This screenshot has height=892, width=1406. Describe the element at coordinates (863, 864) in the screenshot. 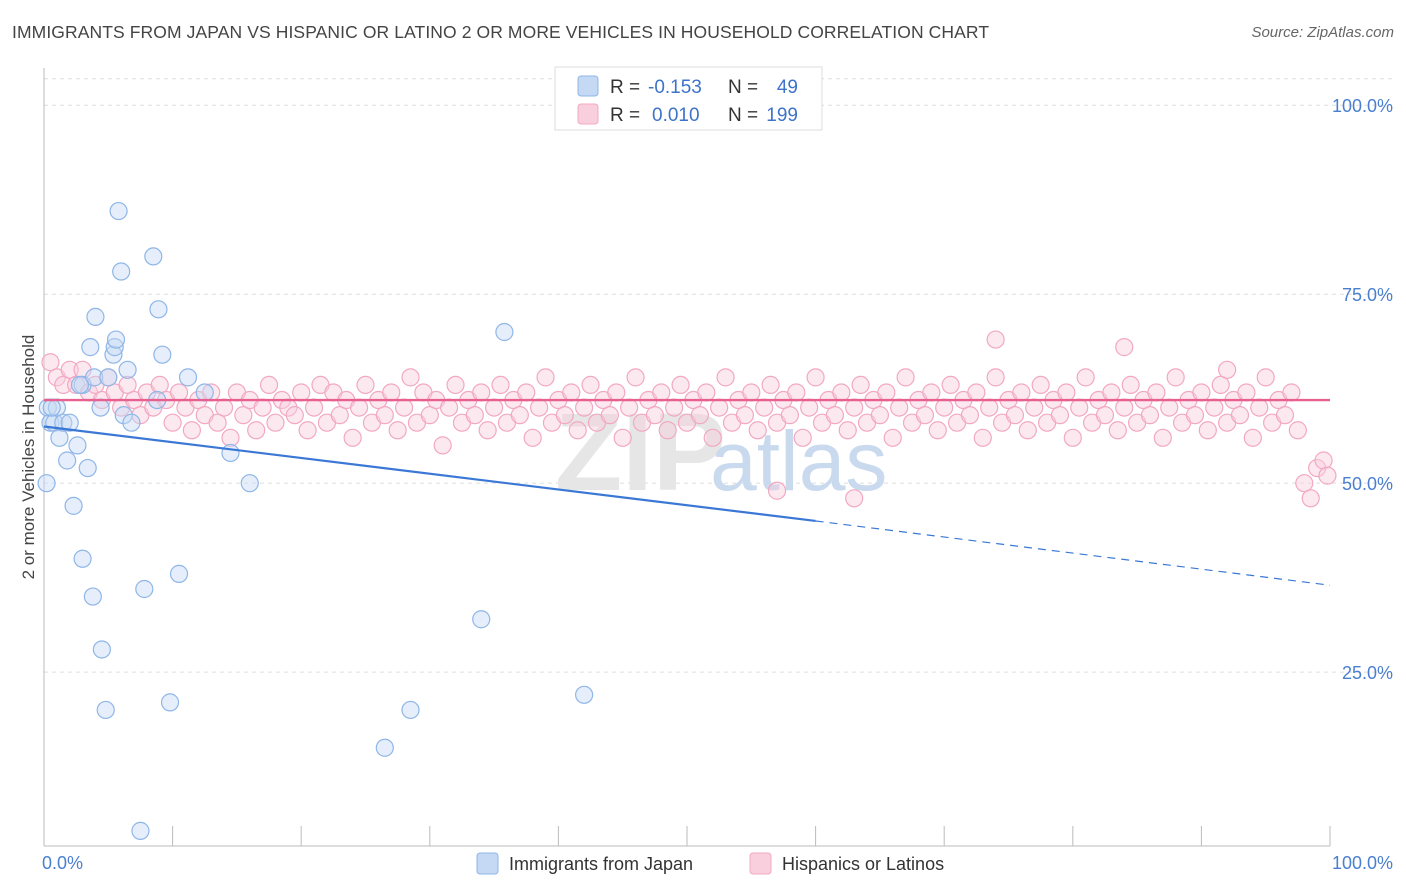

I see `bottom-legend-label-hispanic: Hispanics or Latinos` at that location.